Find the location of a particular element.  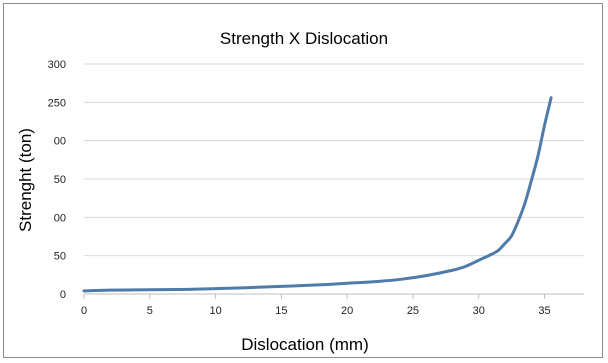

y-tick-label: 250 is located at coordinates (57, 103).